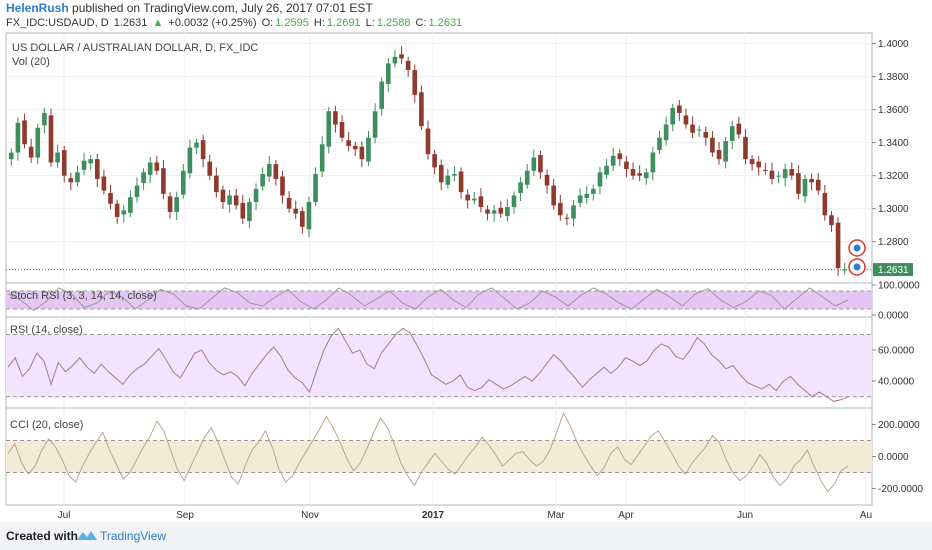 The image size is (932, 550). I want to click on y-tick-label: 1.3000, so click(893, 209).